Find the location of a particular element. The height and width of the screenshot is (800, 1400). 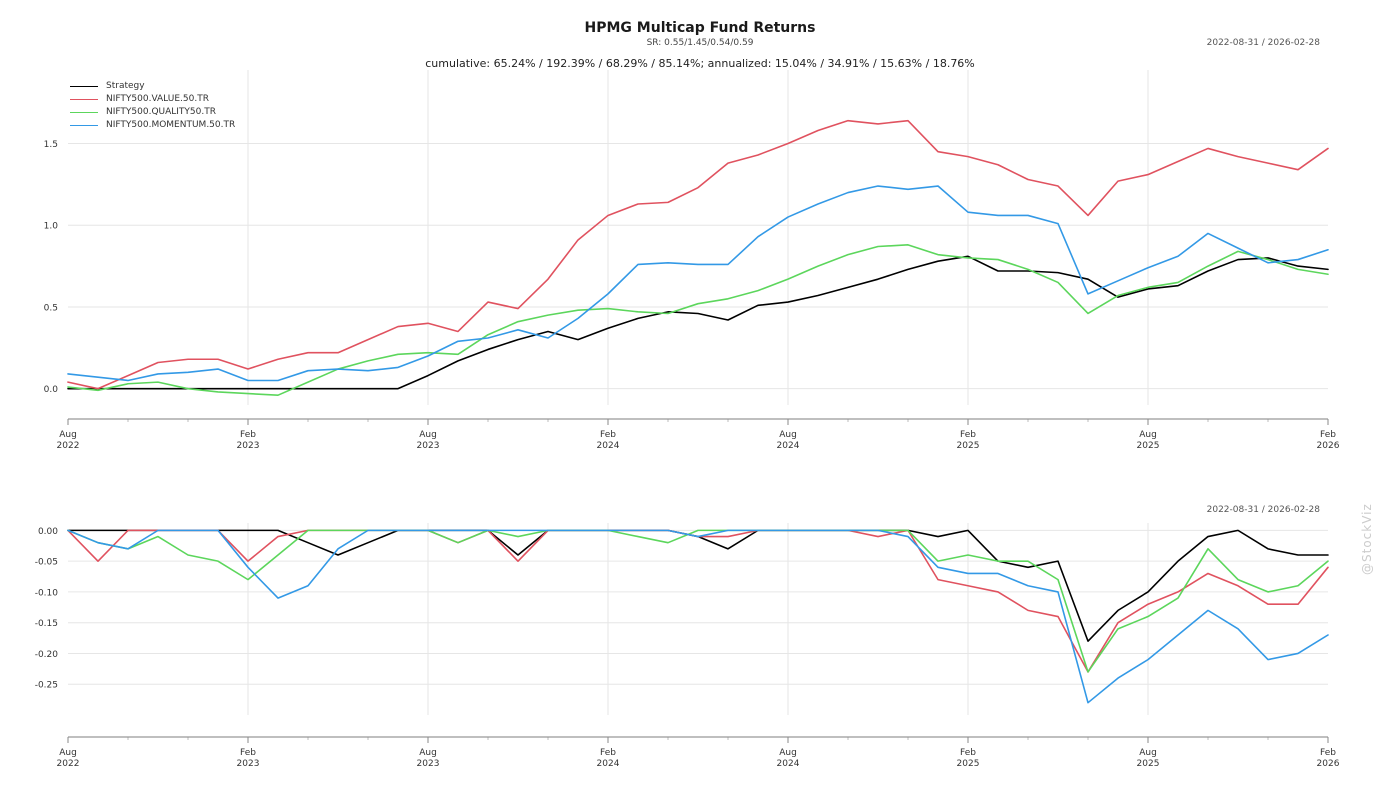

page-title: HPMG Multicap Fund Returns is located at coordinates (700, 28).